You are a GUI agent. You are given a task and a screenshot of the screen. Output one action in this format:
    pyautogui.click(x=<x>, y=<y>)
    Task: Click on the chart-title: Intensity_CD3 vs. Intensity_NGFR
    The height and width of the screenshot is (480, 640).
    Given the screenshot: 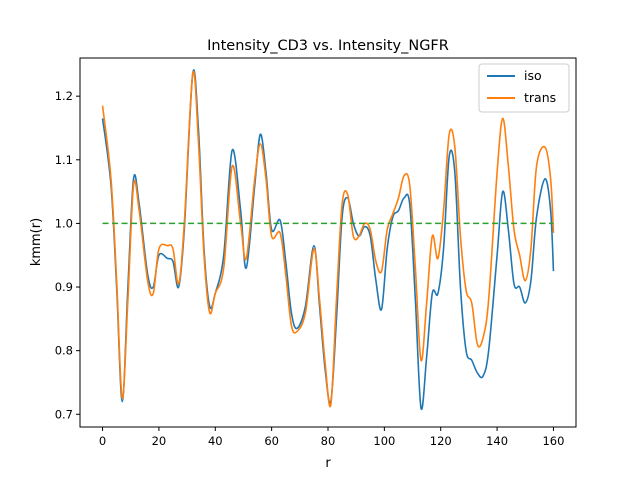 What is the action you would take?
    pyautogui.click(x=328, y=46)
    